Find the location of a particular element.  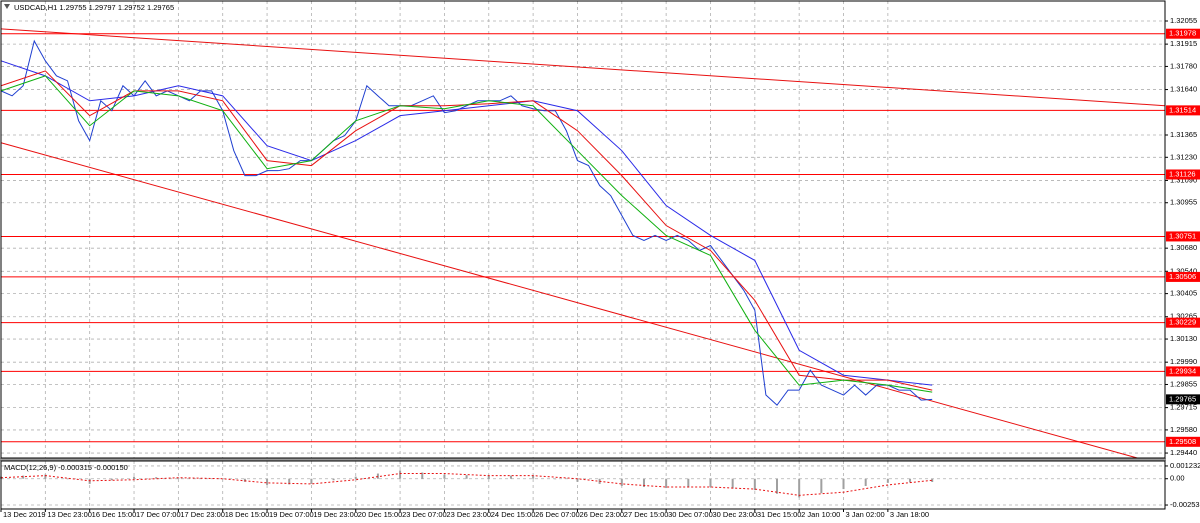

x-tick-label: 2 Jan 10:00 is located at coordinates (820, 514).